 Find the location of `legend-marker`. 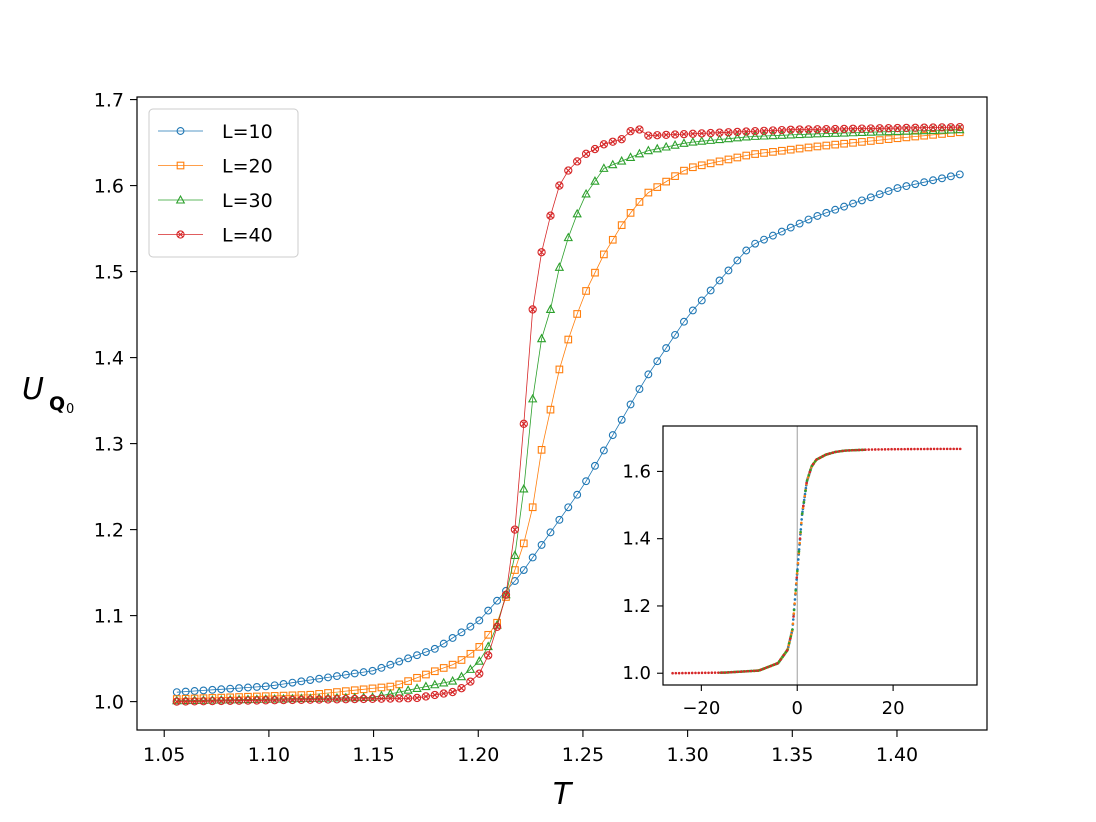

legend-marker is located at coordinates (180, 234).